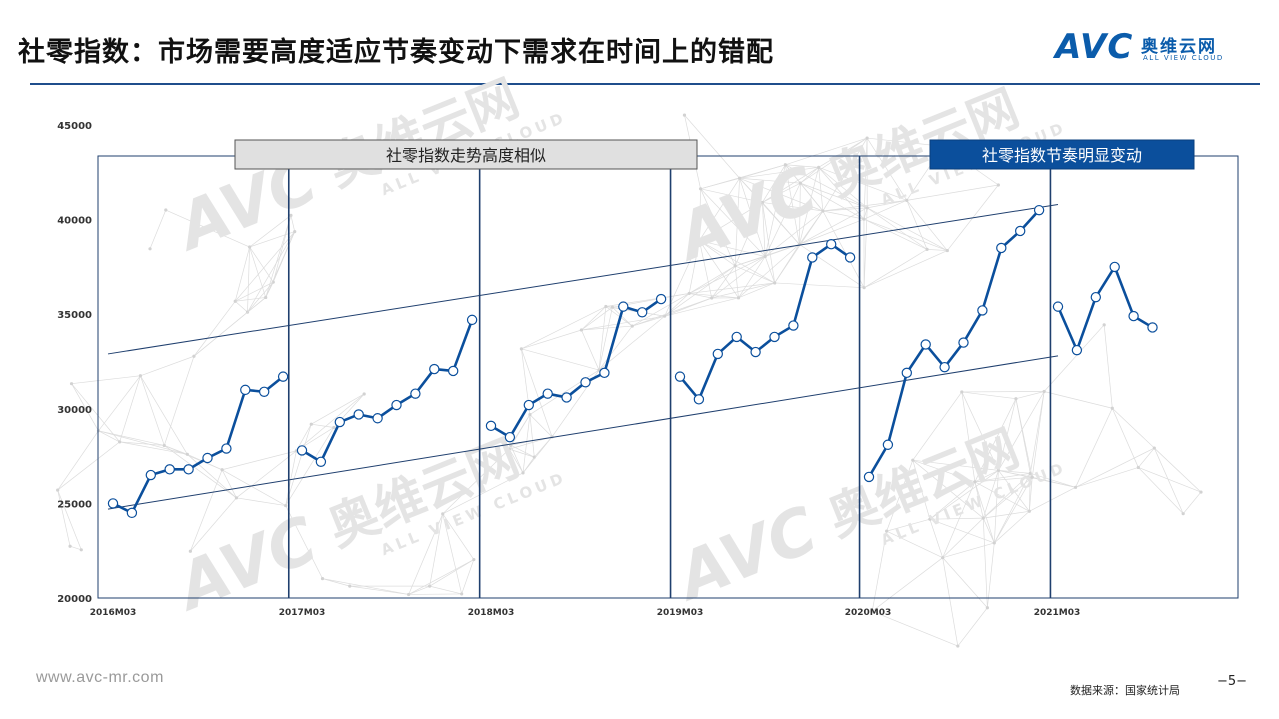 This screenshot has height=719, width=1279. I want to click on y-tick-label: 40000, so click(74, 221).